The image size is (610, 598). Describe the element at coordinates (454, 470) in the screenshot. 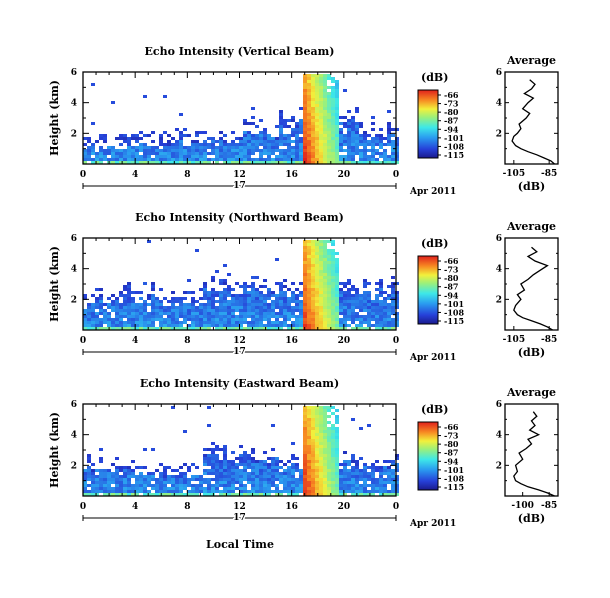

I see `colorbar-tick-label: -101` at that location.